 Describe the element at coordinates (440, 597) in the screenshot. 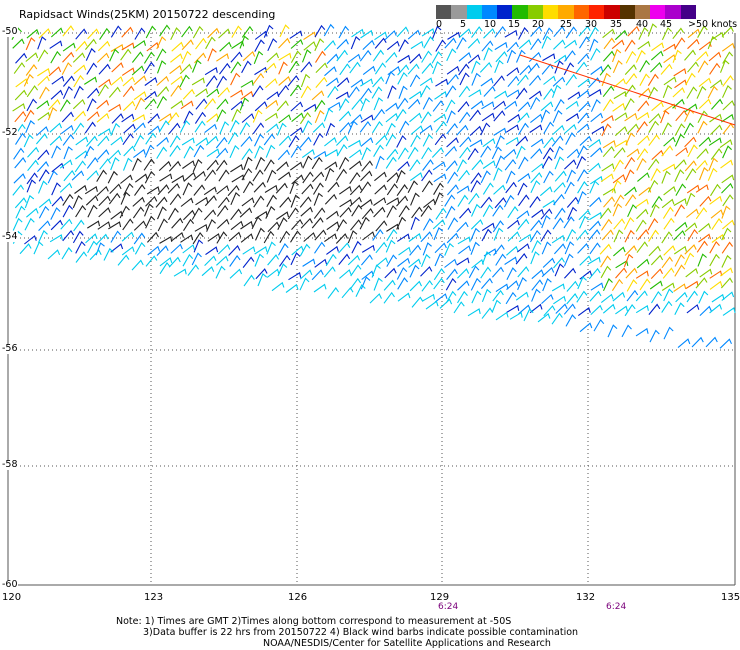

I see `lon-label: 129` at that location.